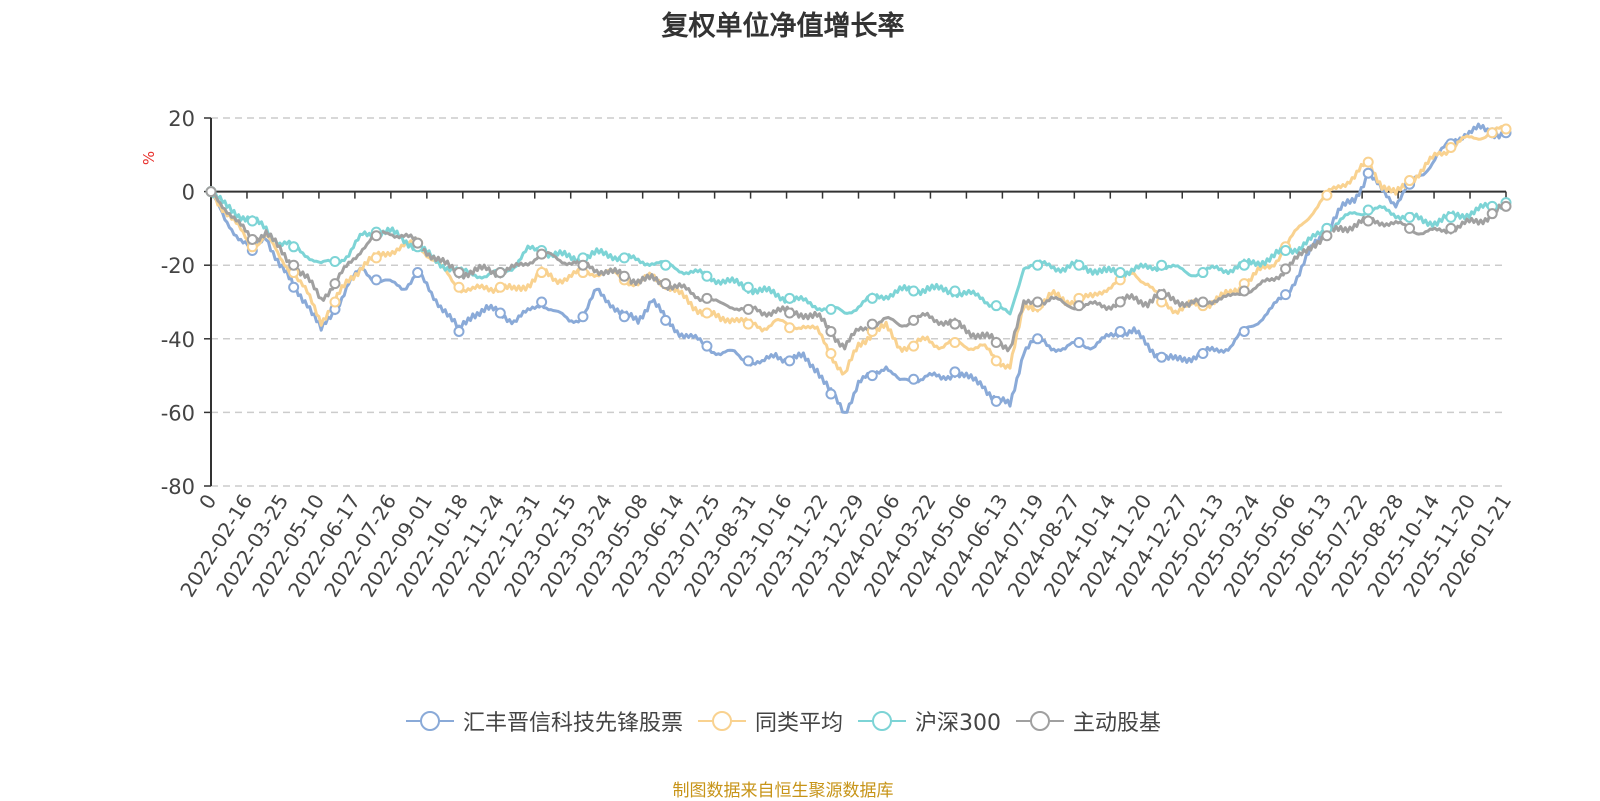  I want to click on legend-label: 汇丰晋信科技先锋股票, so click(572, 723).